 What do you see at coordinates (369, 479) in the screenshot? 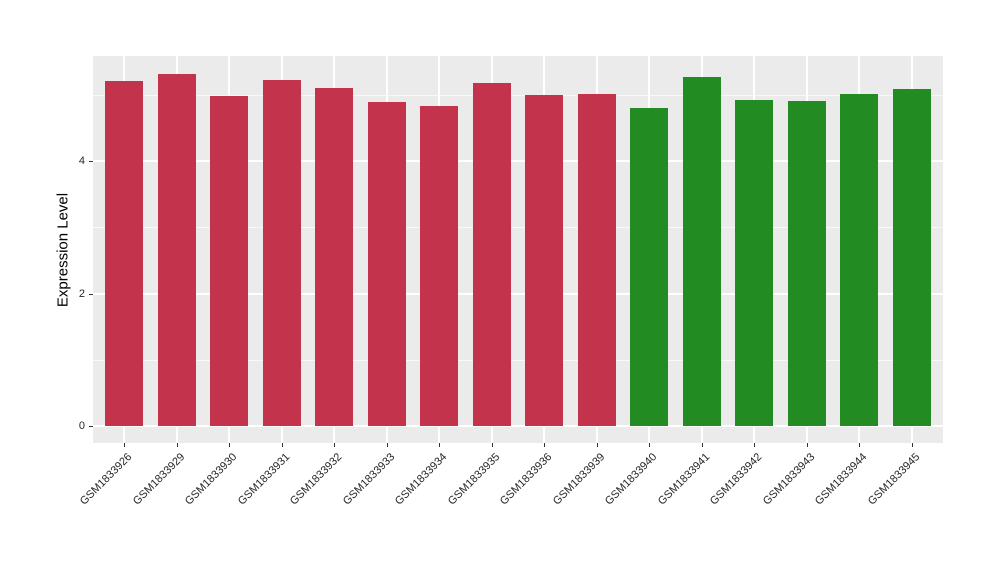
I see `x-tick-label: GSM1833933` at bounding box center [369, 479].